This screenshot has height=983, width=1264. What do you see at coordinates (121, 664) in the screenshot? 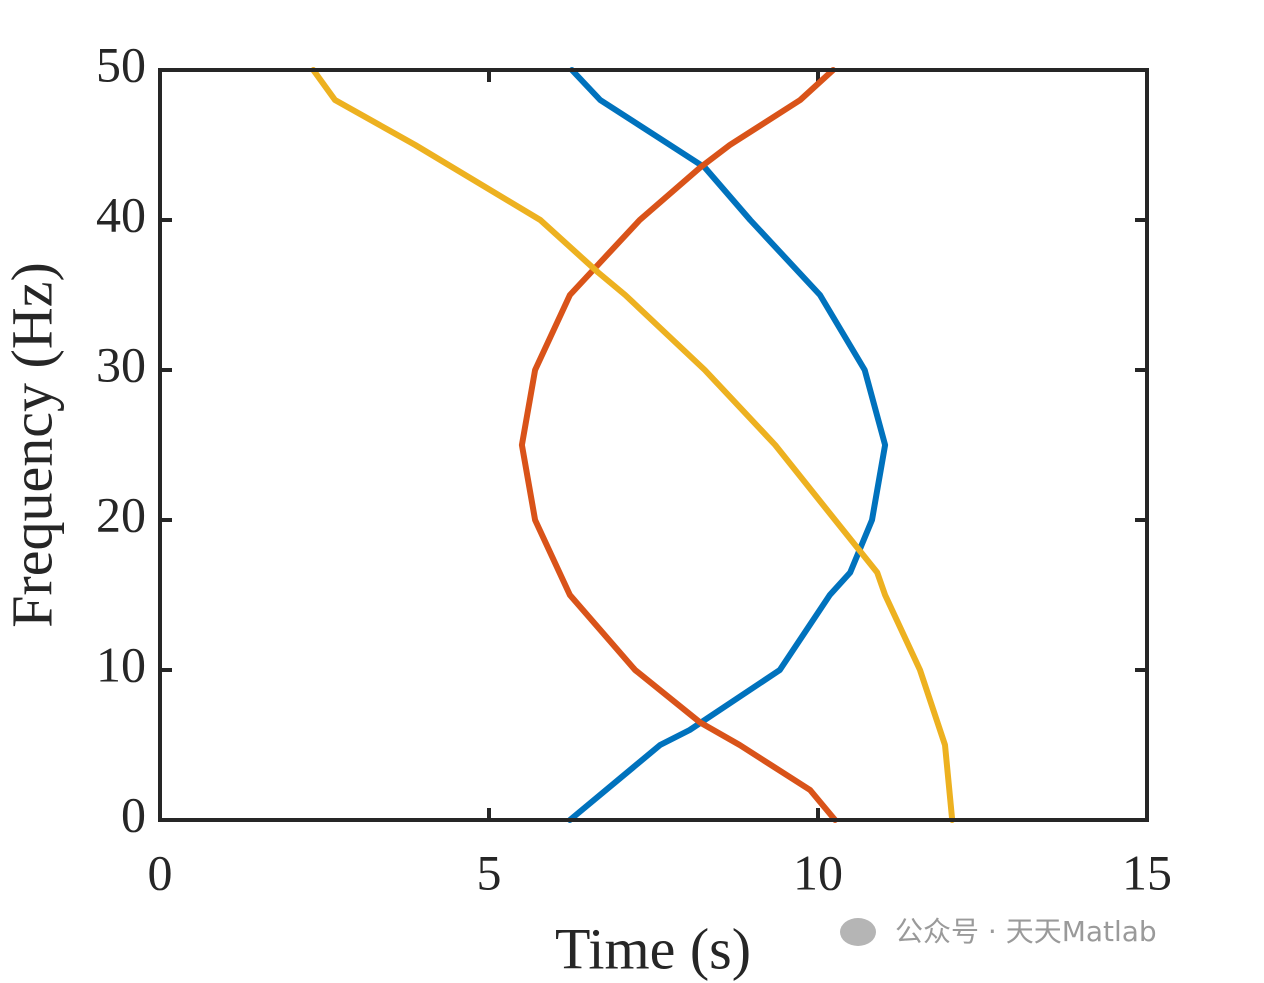
I see `y-tick-label: 10` at bounding box center [121, 664].